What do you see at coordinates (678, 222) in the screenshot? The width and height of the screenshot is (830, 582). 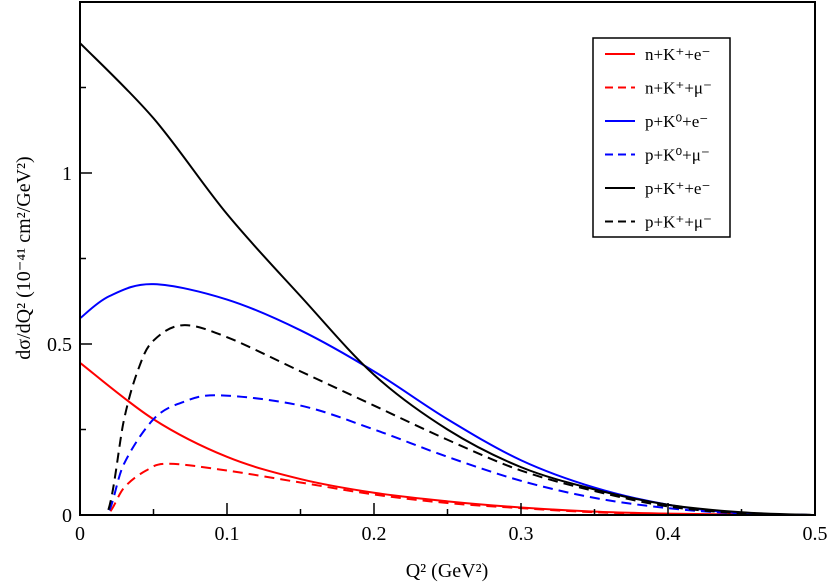 I see `legend-label: p+K⁺+μ⁻` at bounding box center [678, 222].